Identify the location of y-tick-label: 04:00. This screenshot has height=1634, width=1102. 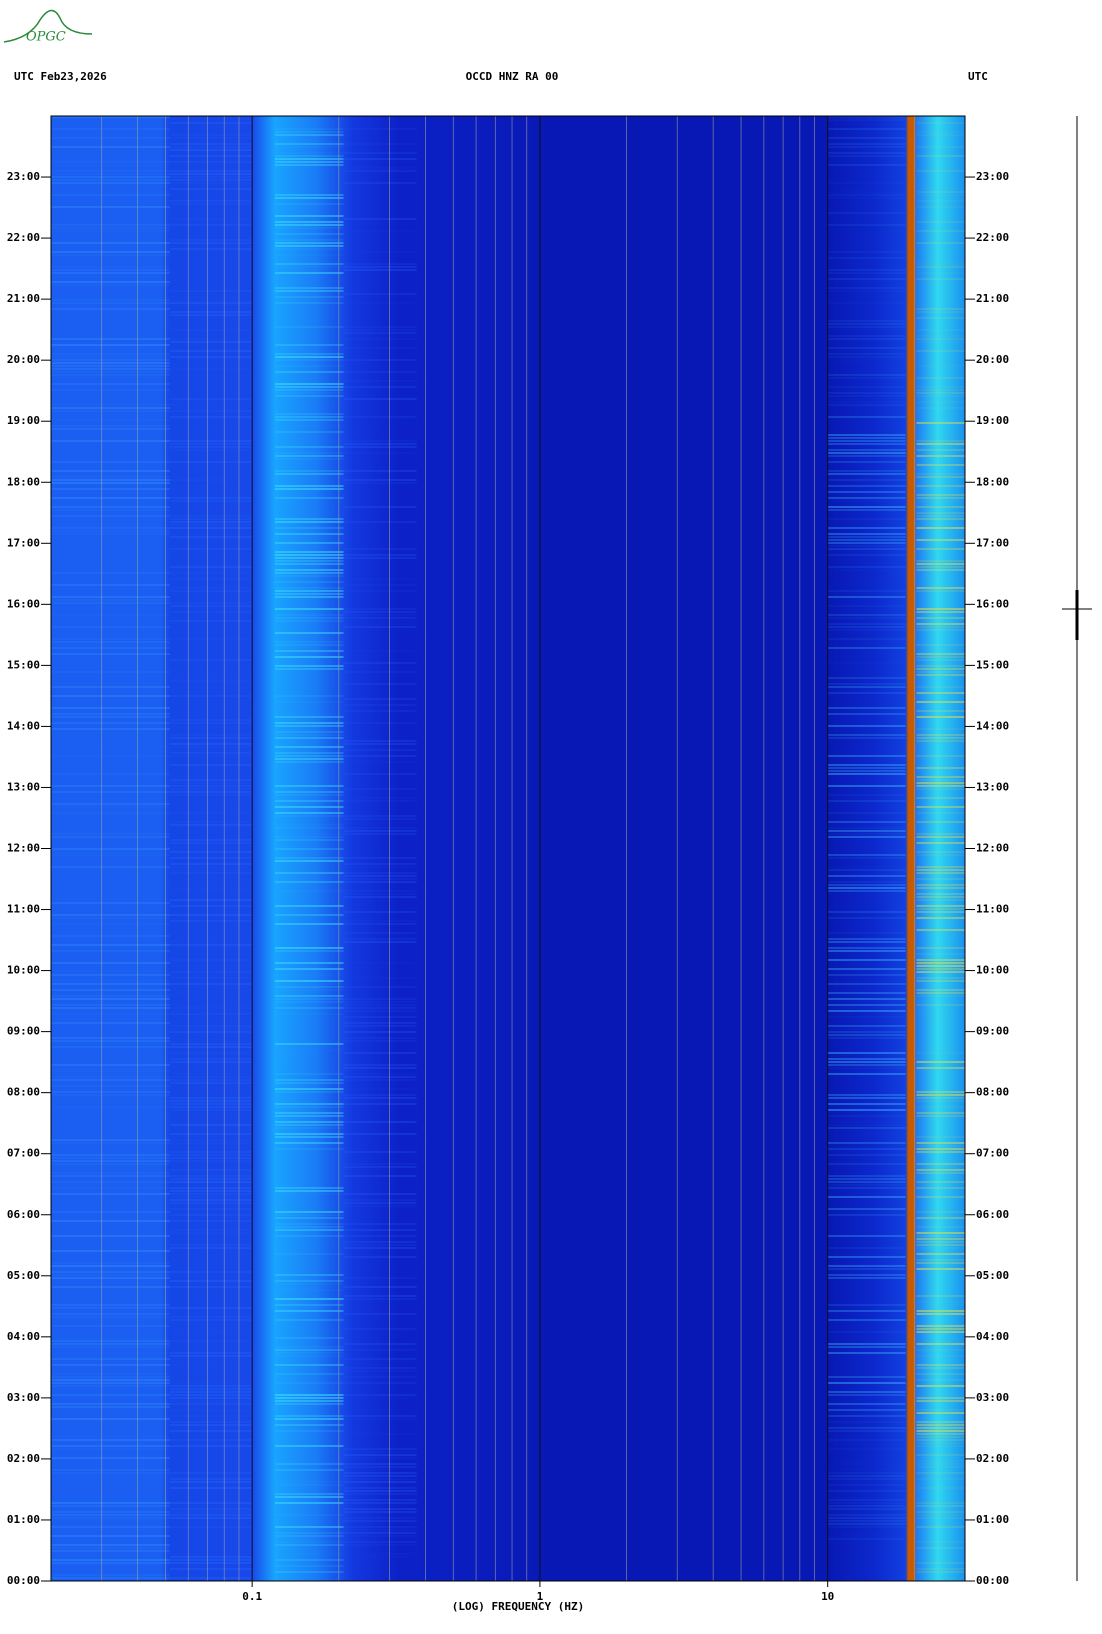
(23, 1336).